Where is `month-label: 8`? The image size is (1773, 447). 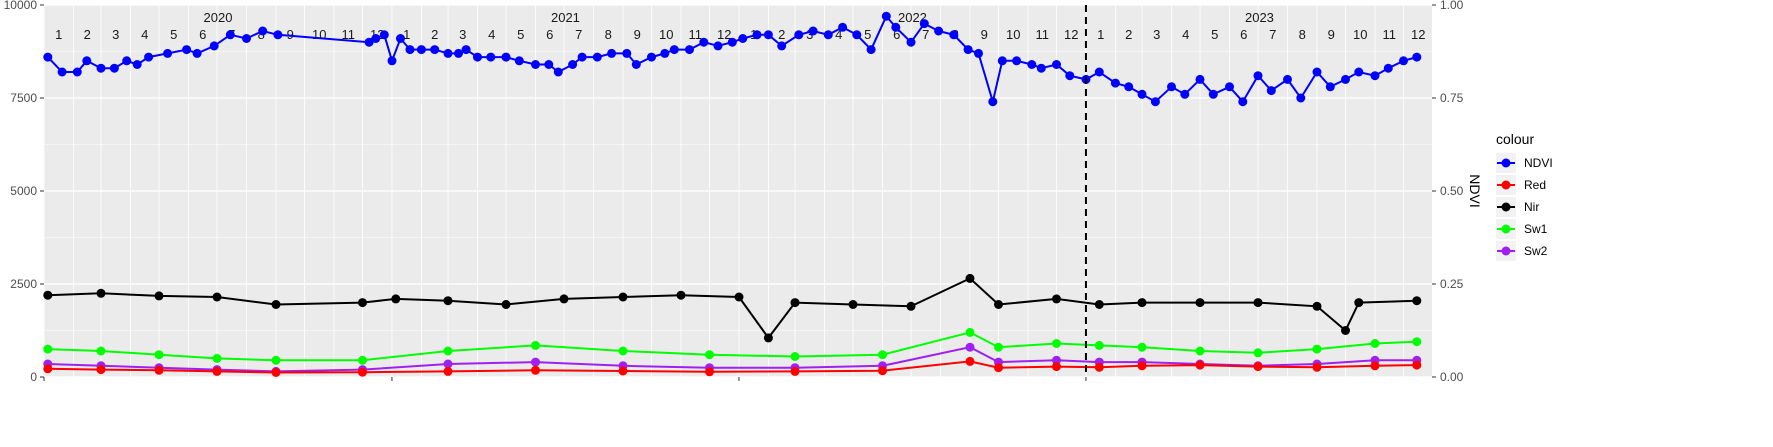
month-label: 8 is located at coordinates (608, 34).